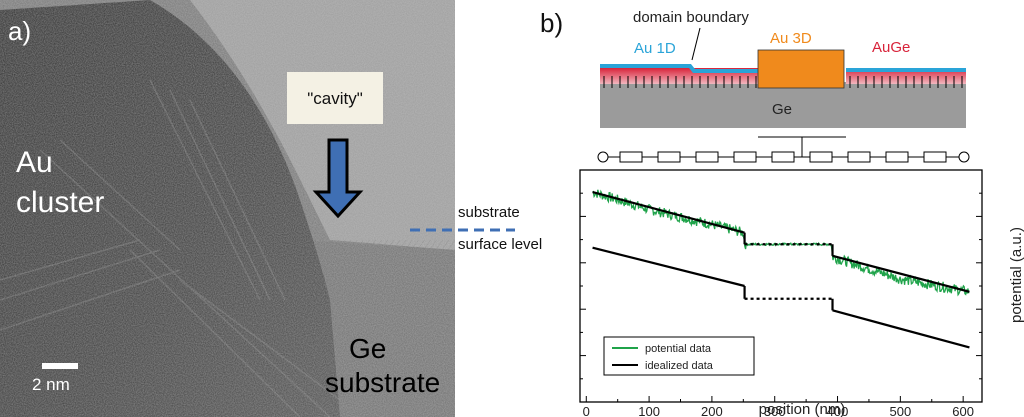  What do you see at coordinates (791, 38) in the screenshot?
I see `au3d-label: Au 3D` at bounding box center [791, 38].